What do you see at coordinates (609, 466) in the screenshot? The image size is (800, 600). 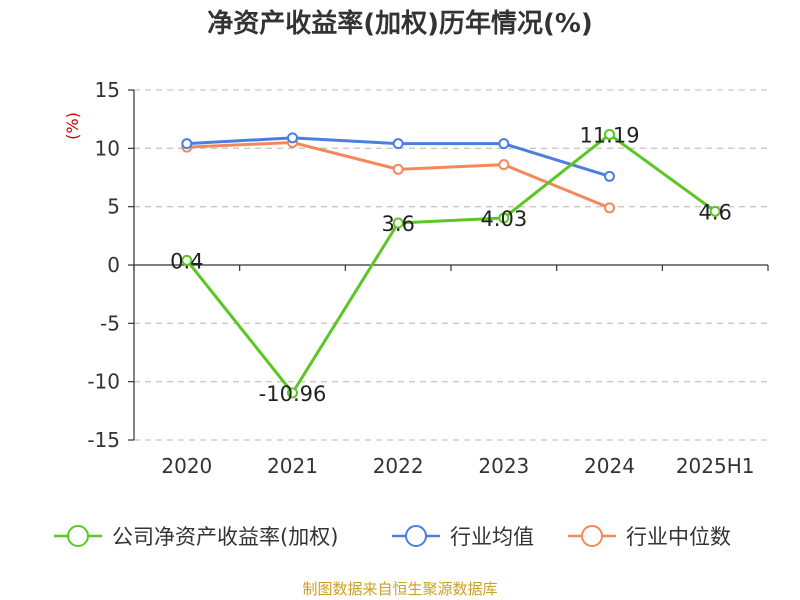 I see `x-tick-label: 2024` at bounding box center [609, 466].